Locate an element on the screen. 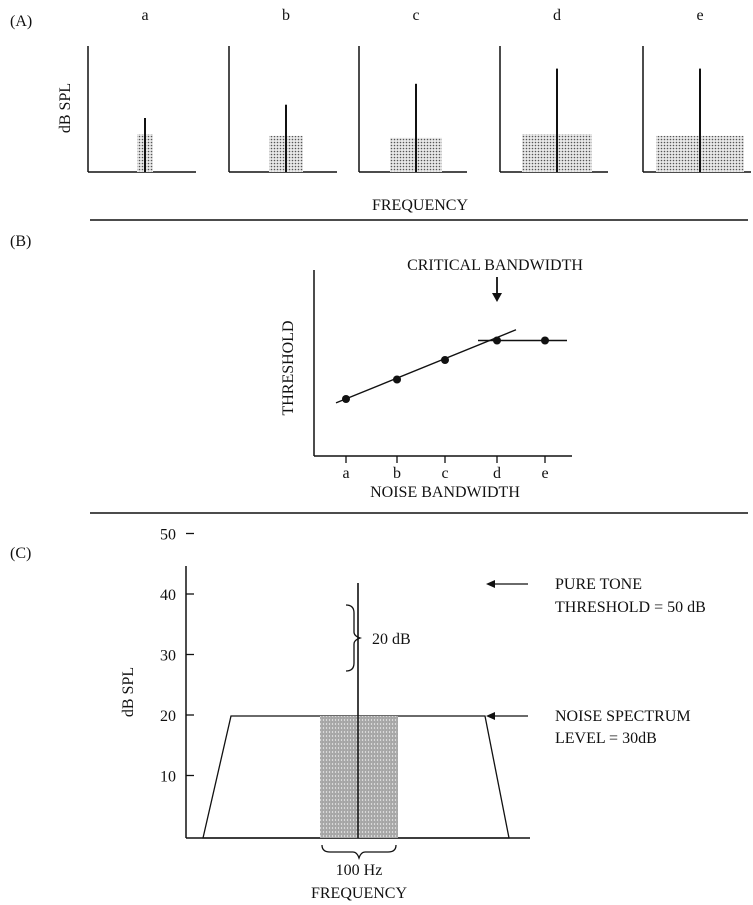 This screenshot has width=753, height=905. panel-b-y-axis-label: THRESHOLD is located at coordinates (288, 367).